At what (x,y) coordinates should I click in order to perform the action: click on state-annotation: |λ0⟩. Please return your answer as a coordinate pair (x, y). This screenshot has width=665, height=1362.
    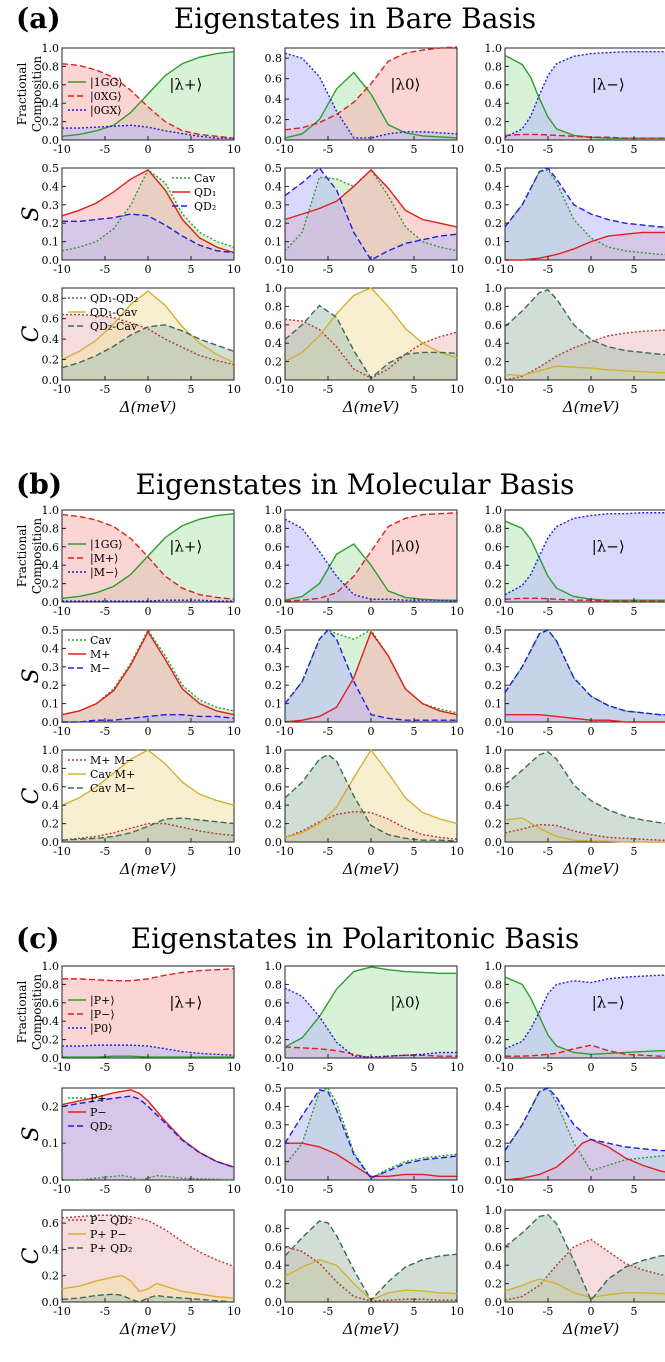
    Looking at the image, I should click on (405, 1002).